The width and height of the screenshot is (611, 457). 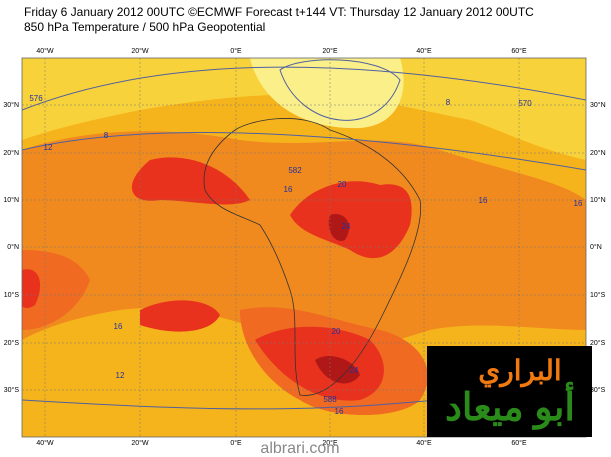 What do you see at coordinates (330, 51) in the screenshot?
I see `lon-label-top: 20°E` at bounding box center [330, 51].